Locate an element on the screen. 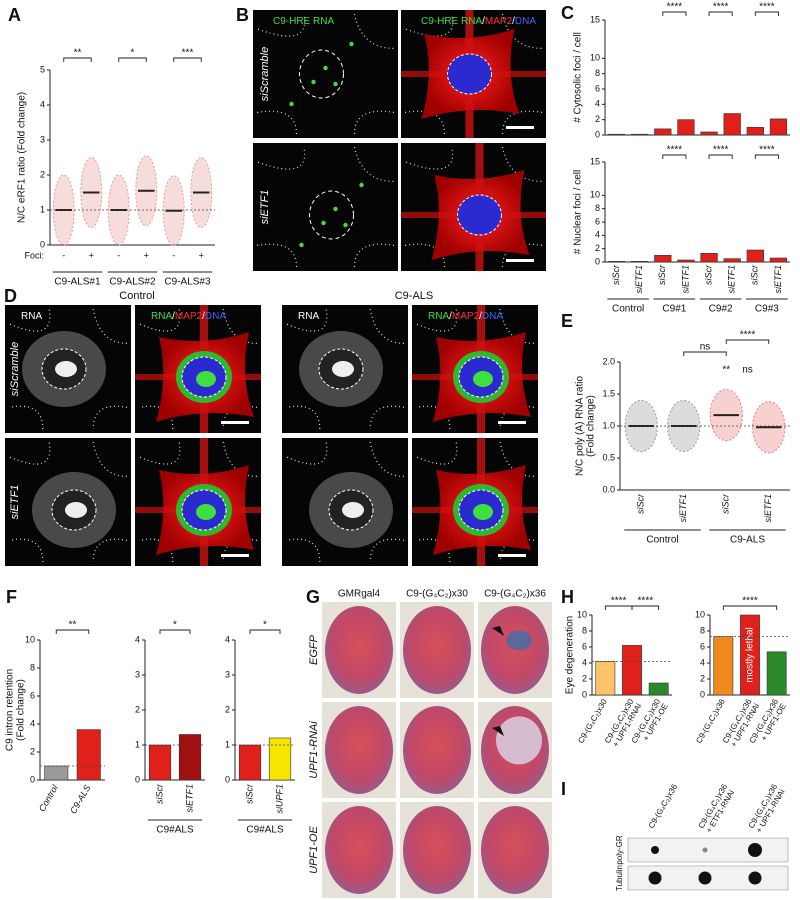 Image resolution: width=800 pixels, height=900 pixels. panel-letter: D is located at coordinates (10, 296).